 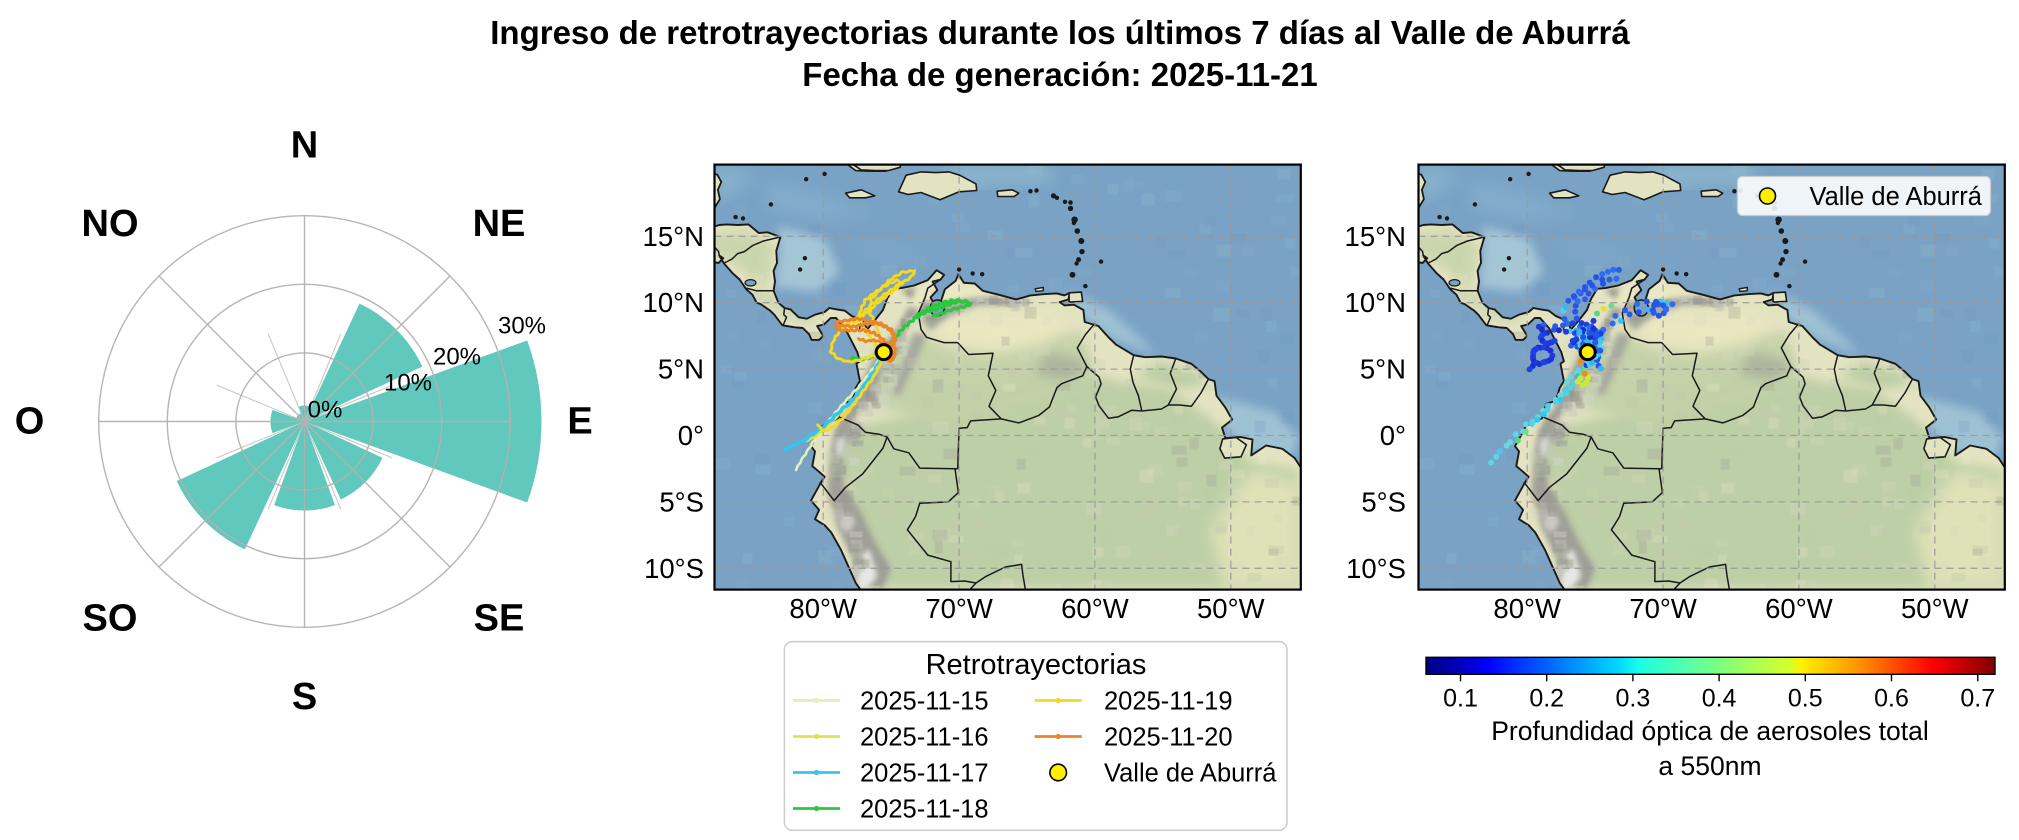 What do you see at coordinates (408, 383) in the screenshot?
I see `svg-text: 10%` at bounding box center [408, 383].